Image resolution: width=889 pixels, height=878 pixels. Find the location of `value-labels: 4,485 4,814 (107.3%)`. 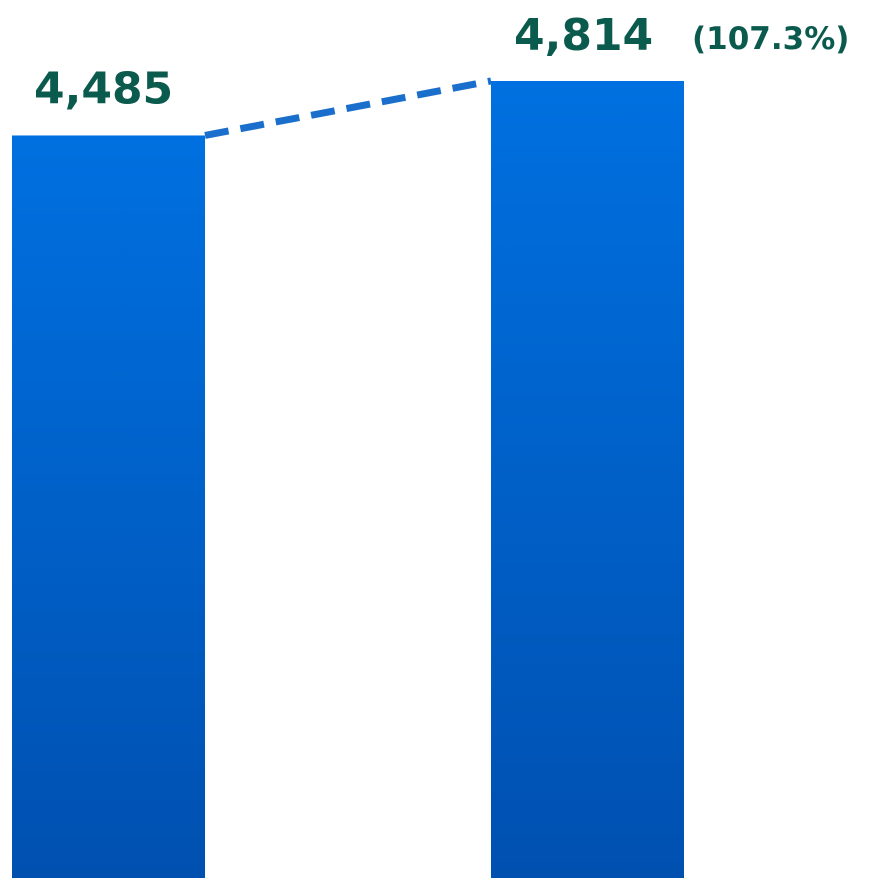

value-labels: 4,485 4,814 (107.3%) is located at coordinates (441, 62).